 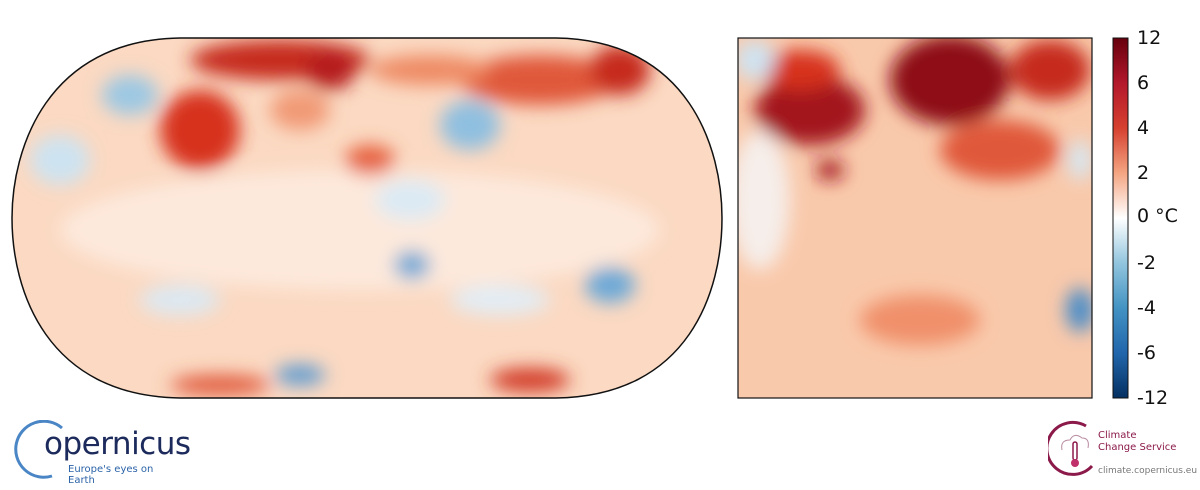 What do you see at coordinates (1143, 83) in the screenshot?
I see `colorbar-tick-label: 6` at bounding box center [1143, 83].